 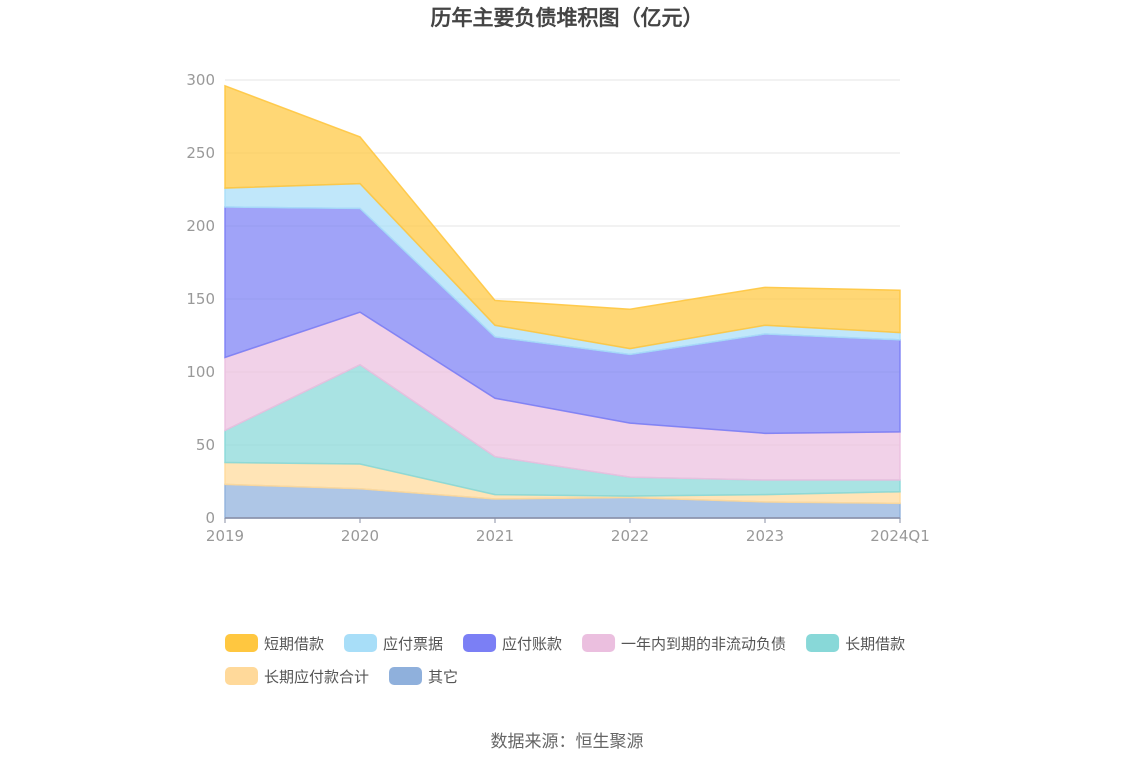 What do you see at coordinates (316, 677) in the screenshot?
I see `legend-label: 长期应付款合计` at bounding box center [316, 677].